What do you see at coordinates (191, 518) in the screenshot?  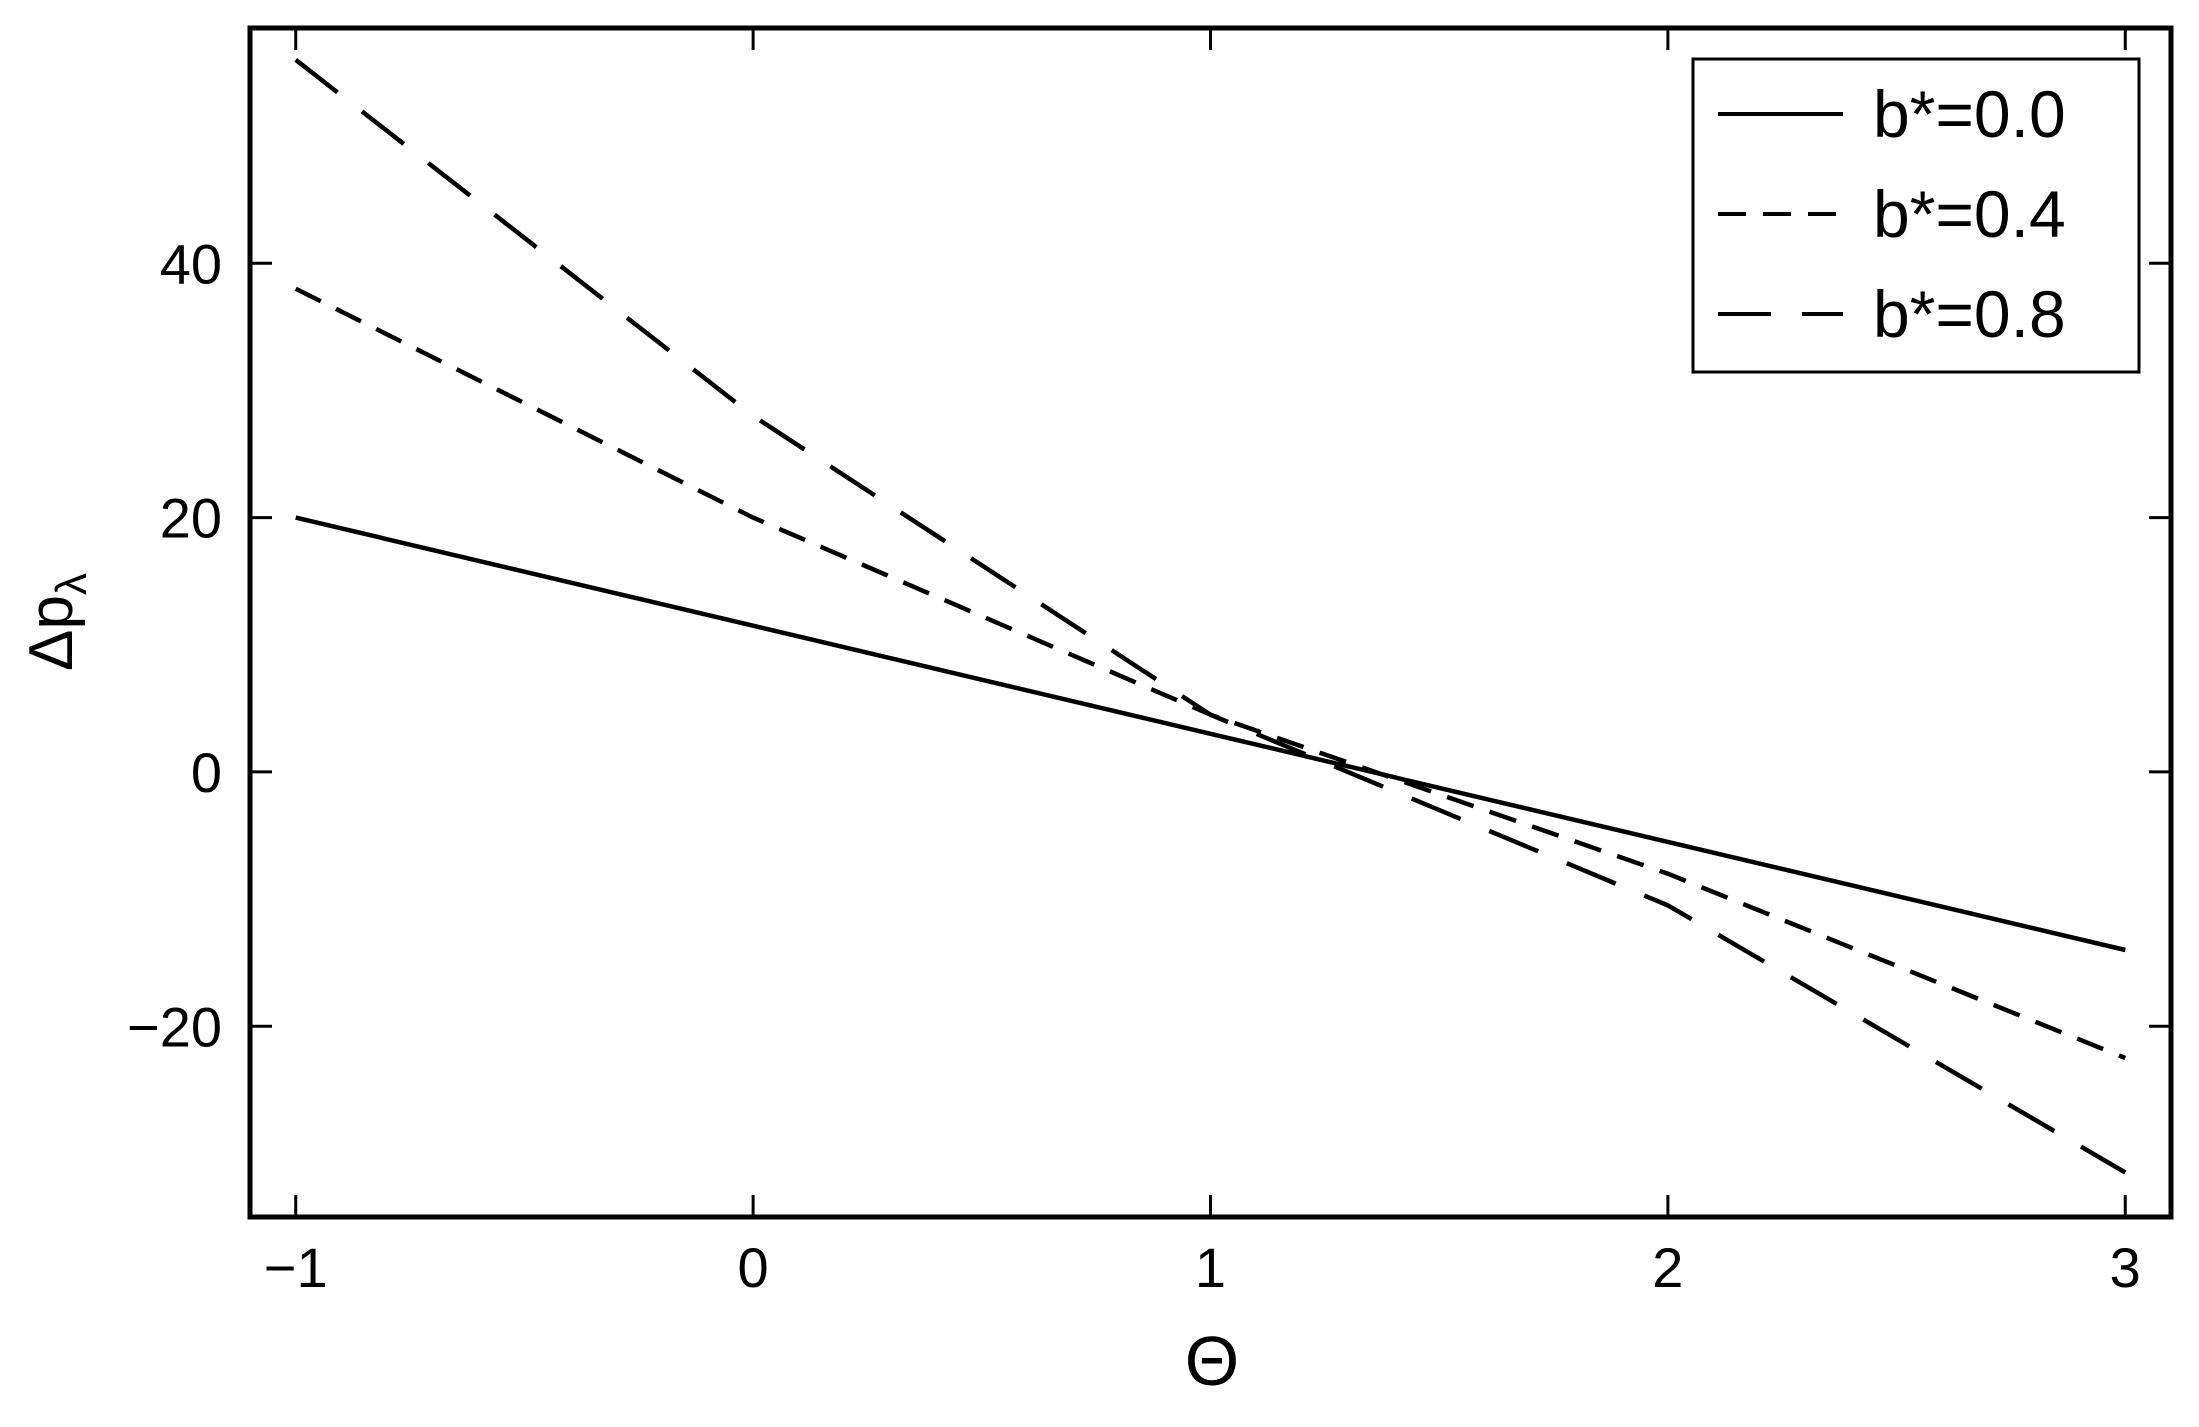 I see `y-tick-label: 20` at bounding box center [191, 518].